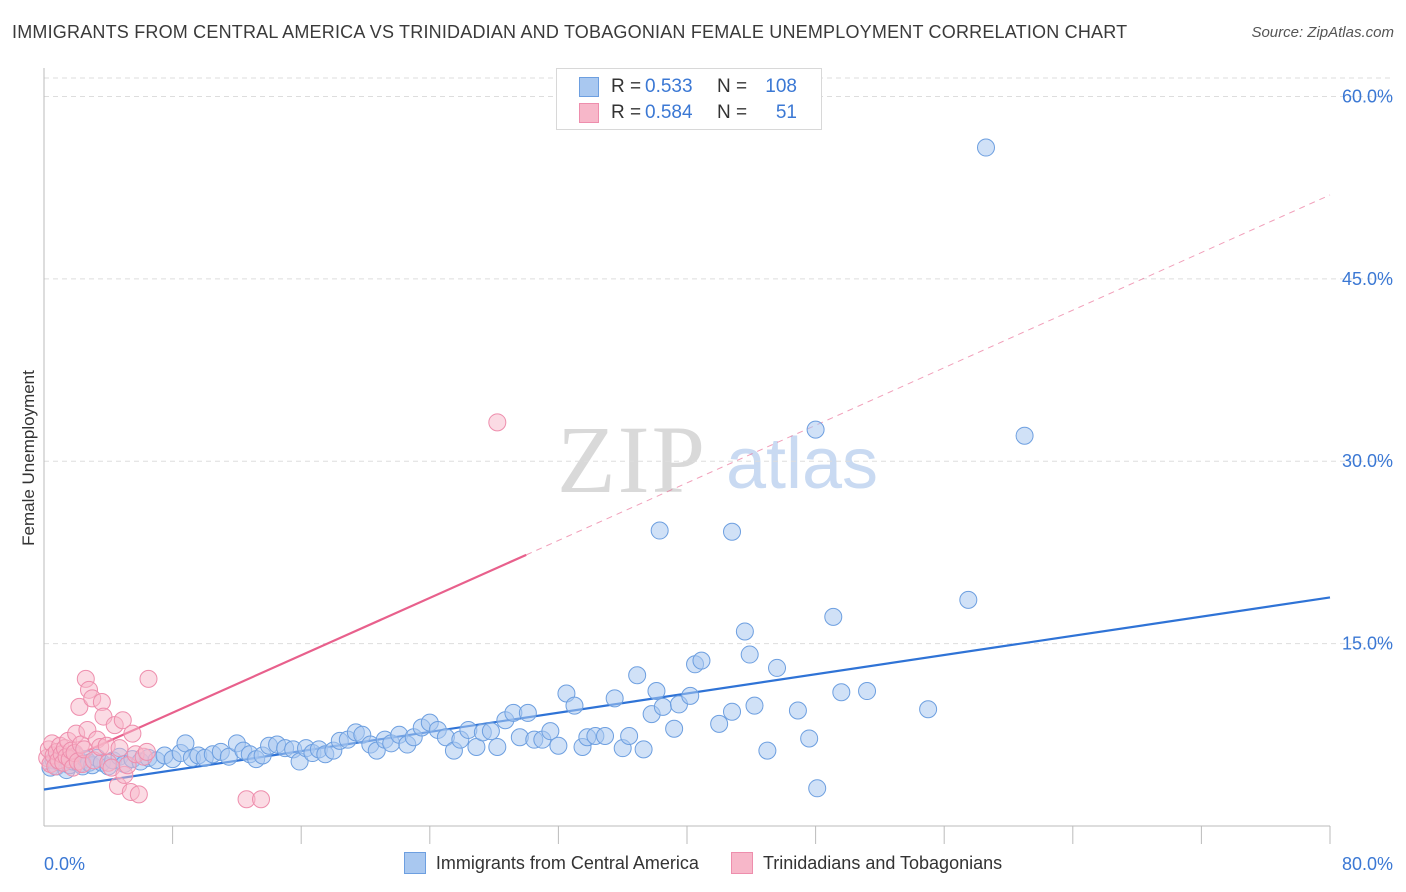 The image size is (1406, 892). What do you see at coordinates (781, 86) in the screenshot?
I see `n-value: 108` at bounding box center [781, 86].